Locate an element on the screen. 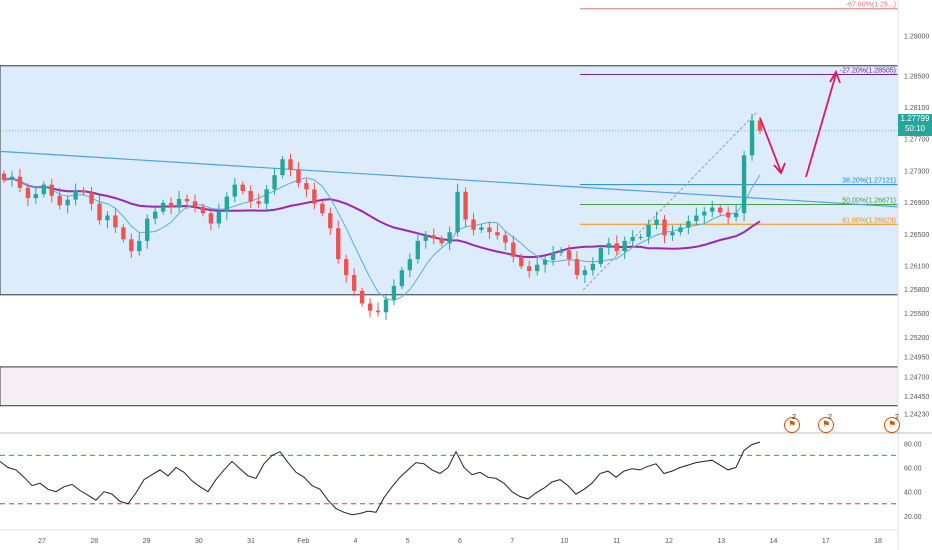  time-tick-label: 14 is located at coordinates (774, 541).